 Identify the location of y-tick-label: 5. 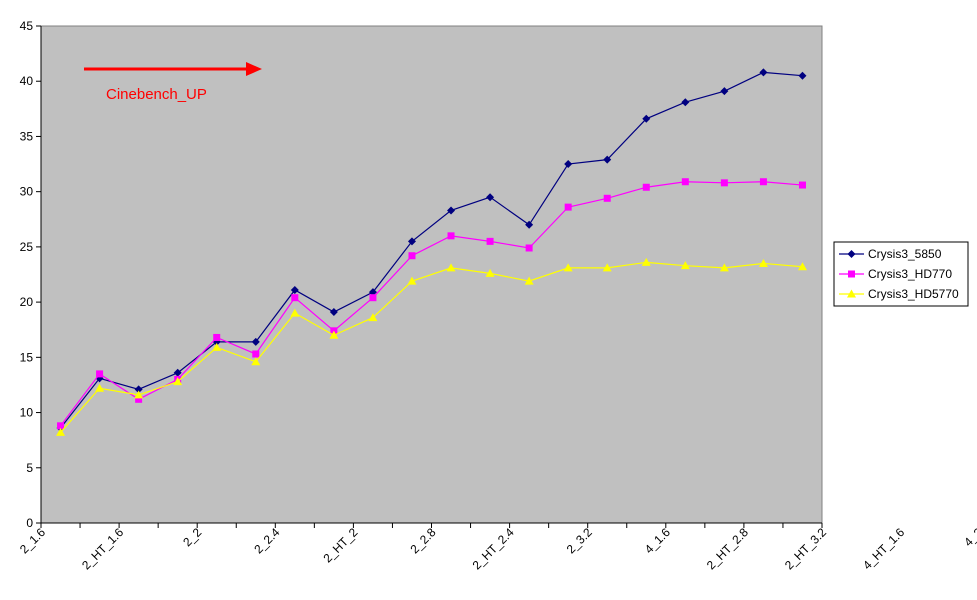
(29, 468).